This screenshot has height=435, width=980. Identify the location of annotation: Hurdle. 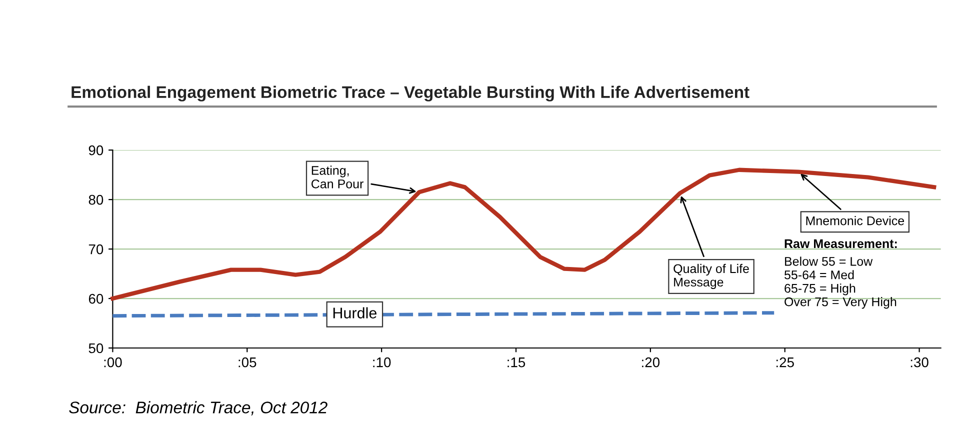
(354, 312).